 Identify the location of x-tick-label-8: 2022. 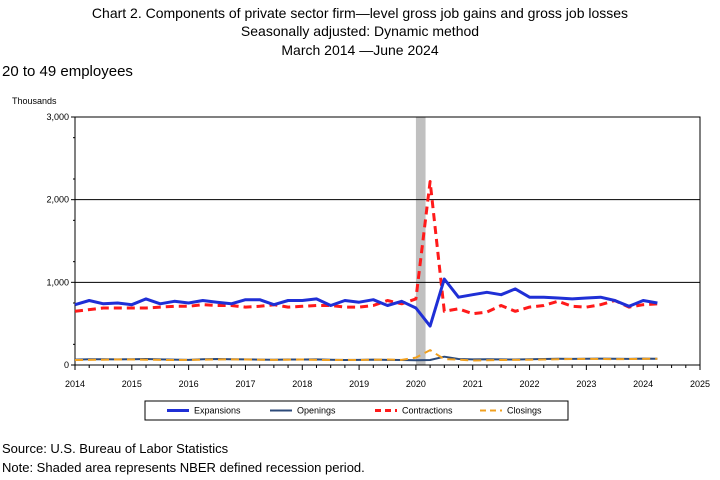
(530, 384).